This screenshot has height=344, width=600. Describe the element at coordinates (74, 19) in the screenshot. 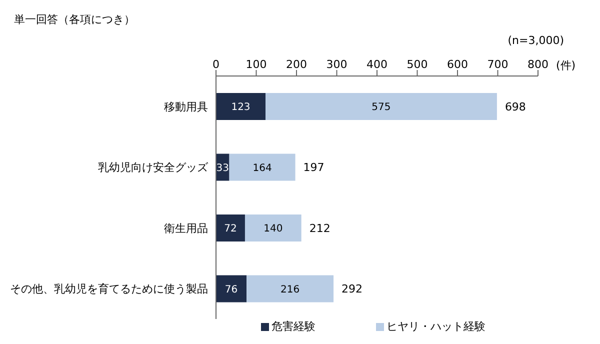

I see `text: 単一回答（各項につき）` at that location.